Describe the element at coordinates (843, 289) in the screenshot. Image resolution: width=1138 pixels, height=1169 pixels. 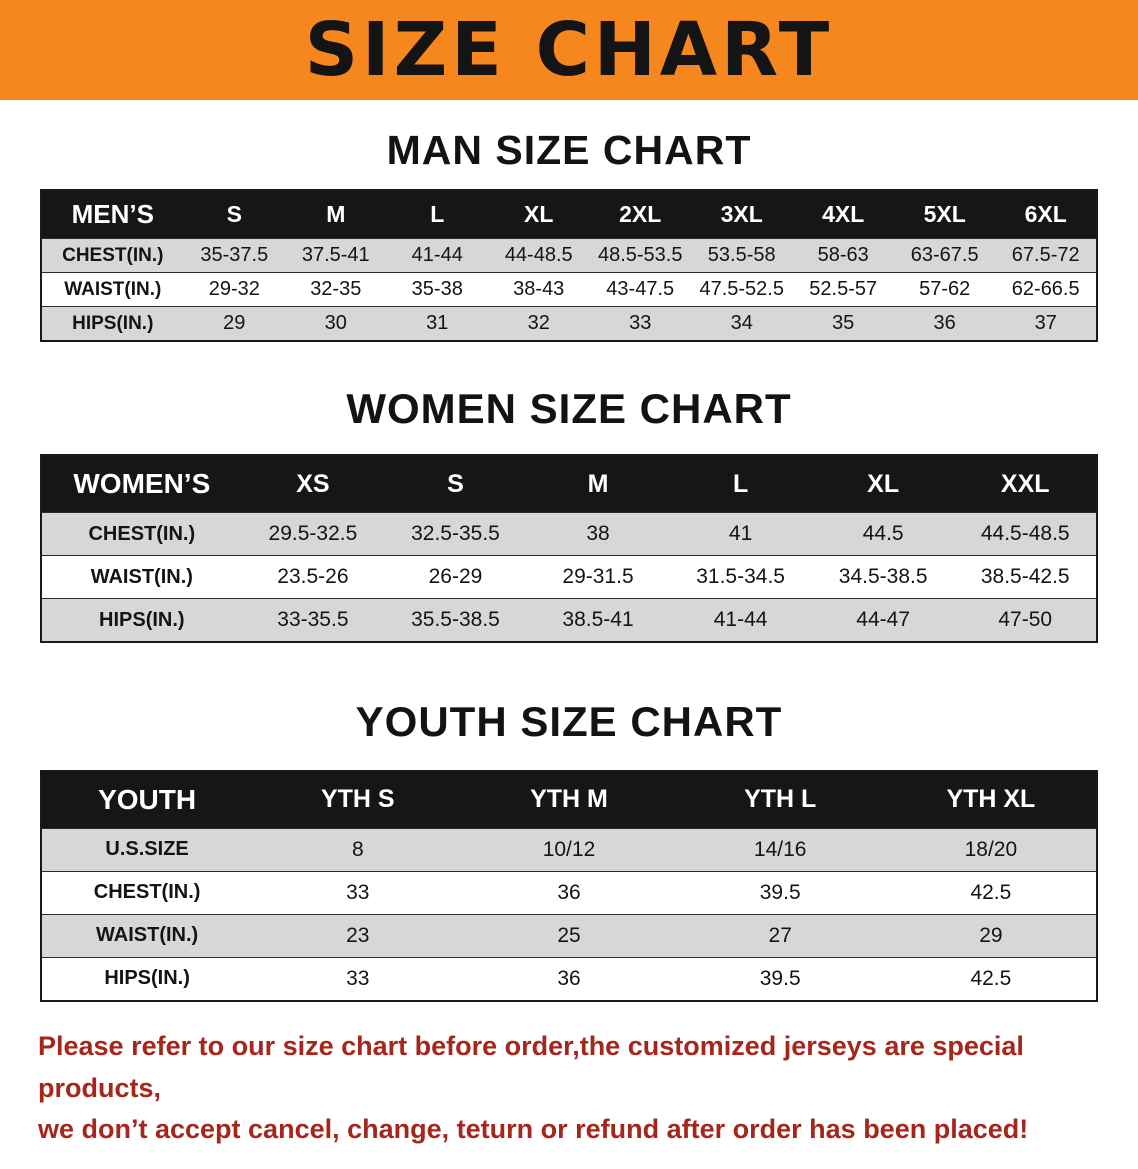
I see `size-value: 52.5-57` at that location.